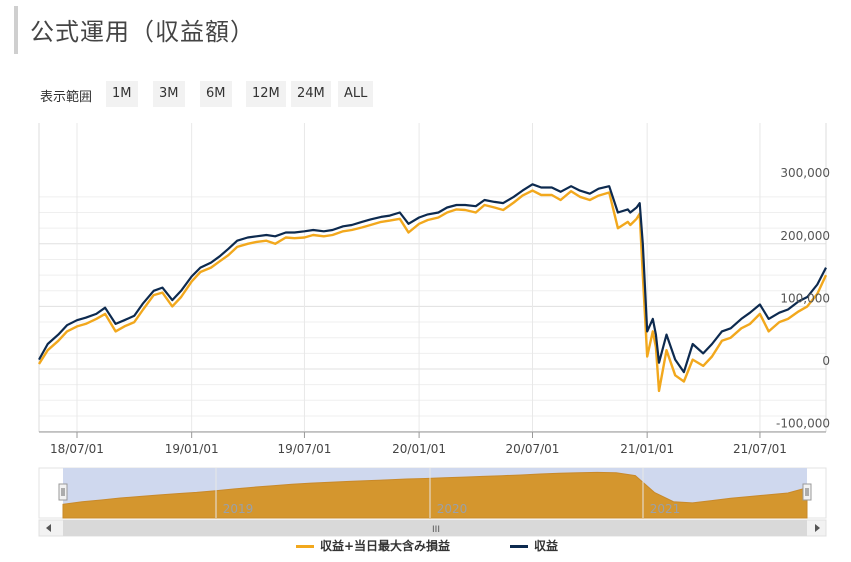  I want to click on range-selector-label: 表示範囲, so click(66, 97).